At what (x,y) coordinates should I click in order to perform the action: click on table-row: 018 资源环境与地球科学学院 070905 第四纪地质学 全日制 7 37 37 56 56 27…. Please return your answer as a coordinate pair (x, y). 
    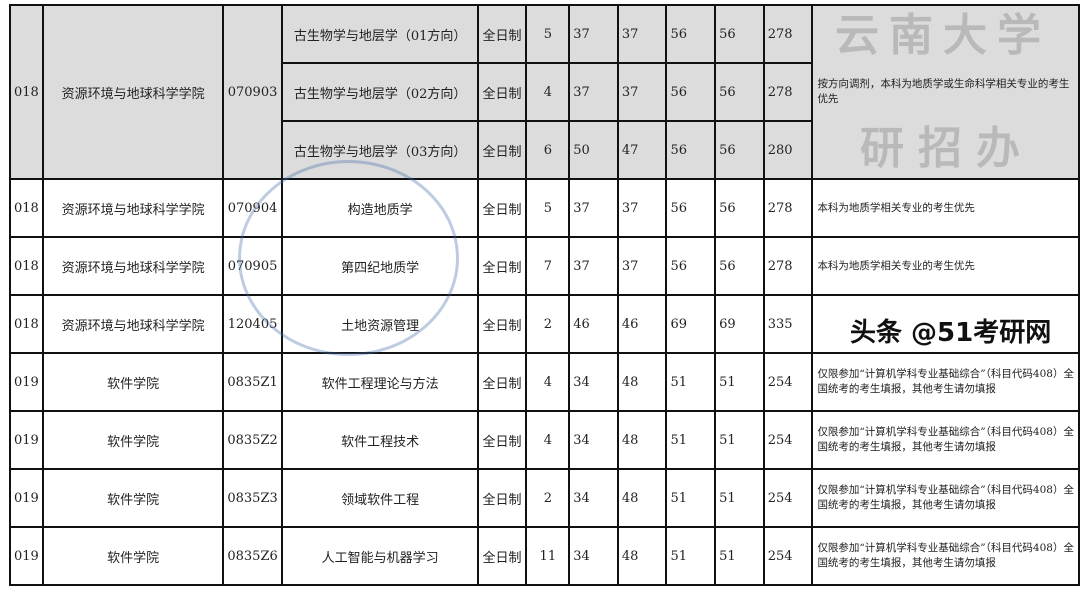
    Looking at the image, I should click on (544, 266).